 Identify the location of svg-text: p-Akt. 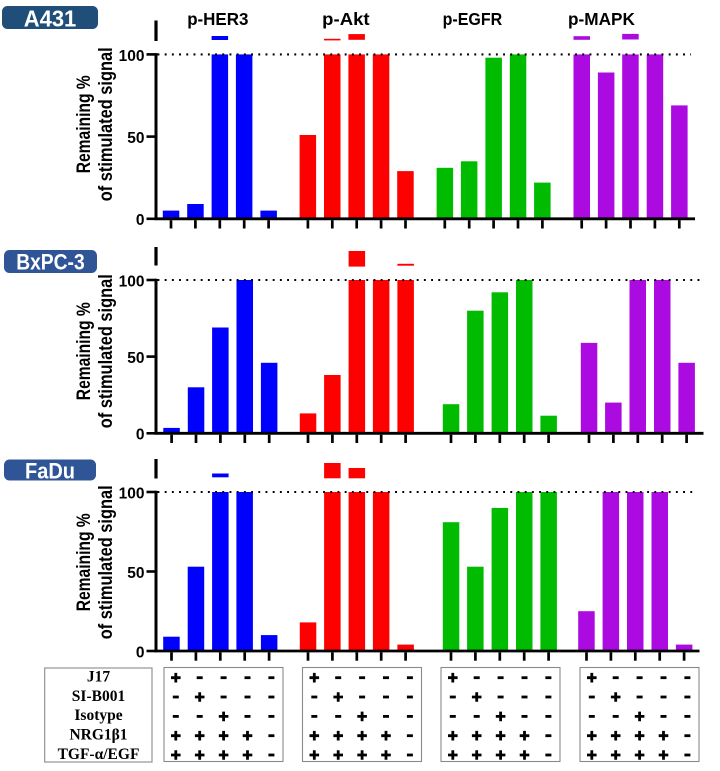
(346, 19).